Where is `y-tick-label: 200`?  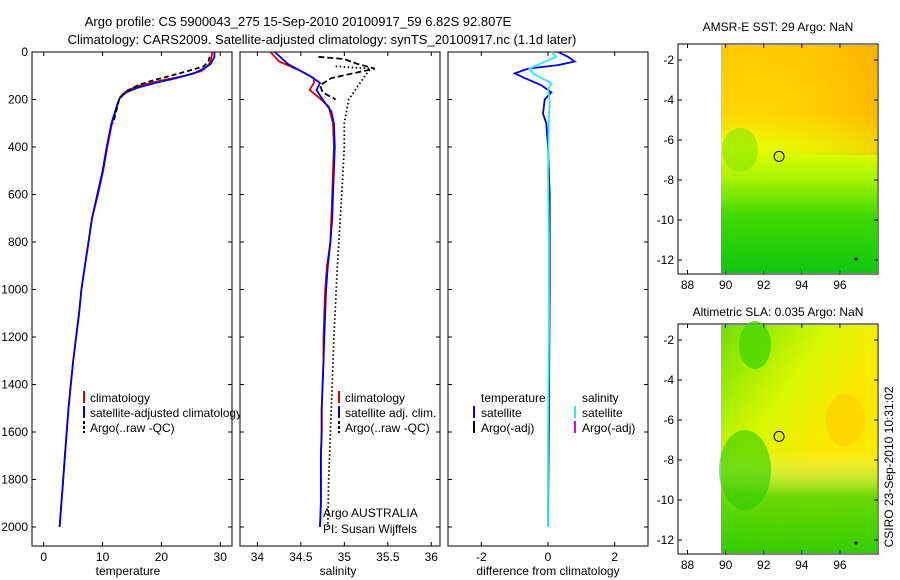
y-tick-label: 200 is located at coordinates (18, 100).